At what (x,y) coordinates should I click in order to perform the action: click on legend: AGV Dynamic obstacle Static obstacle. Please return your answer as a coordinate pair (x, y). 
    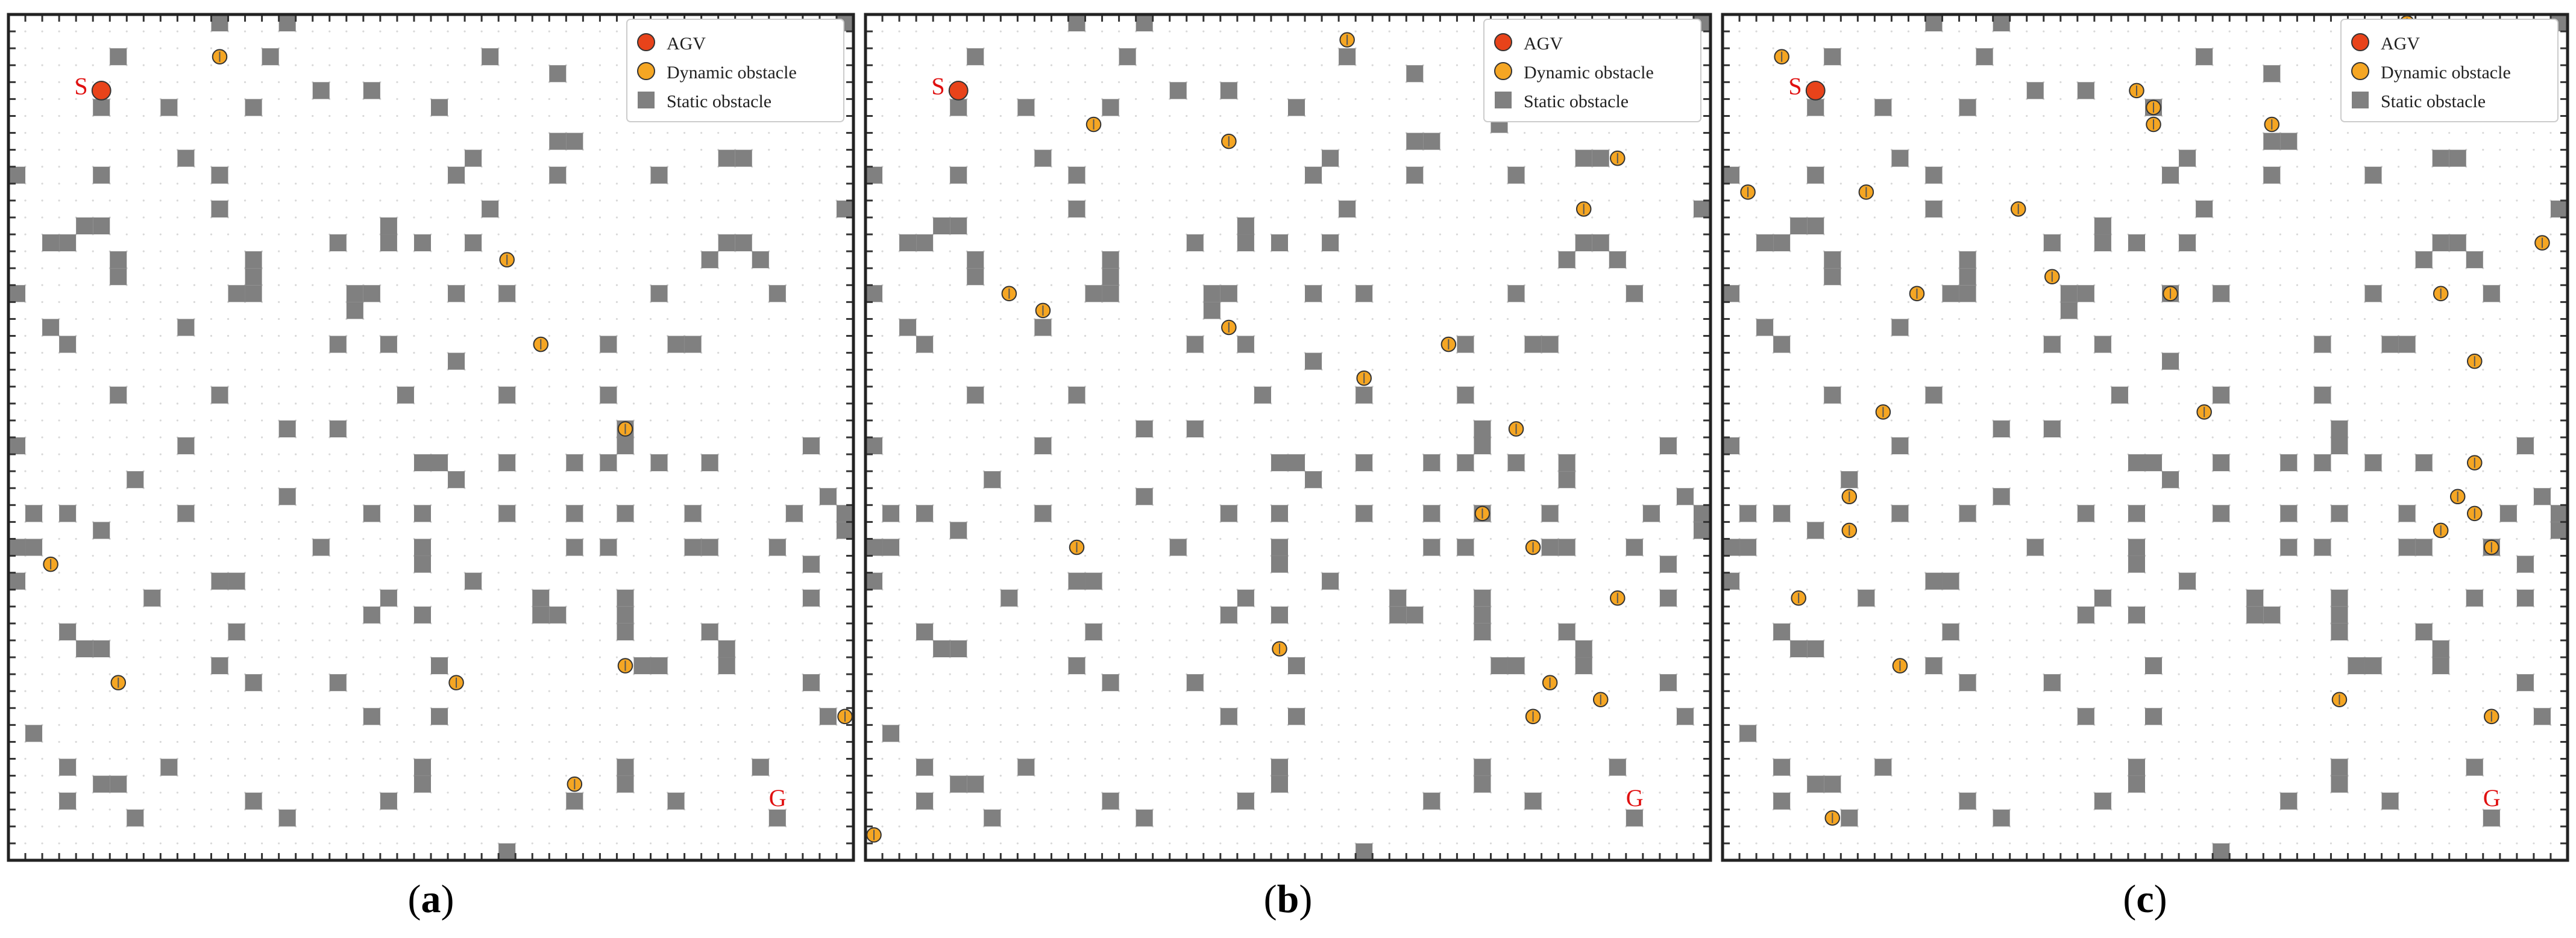
    Looking at the image, I should click on (735, 70).